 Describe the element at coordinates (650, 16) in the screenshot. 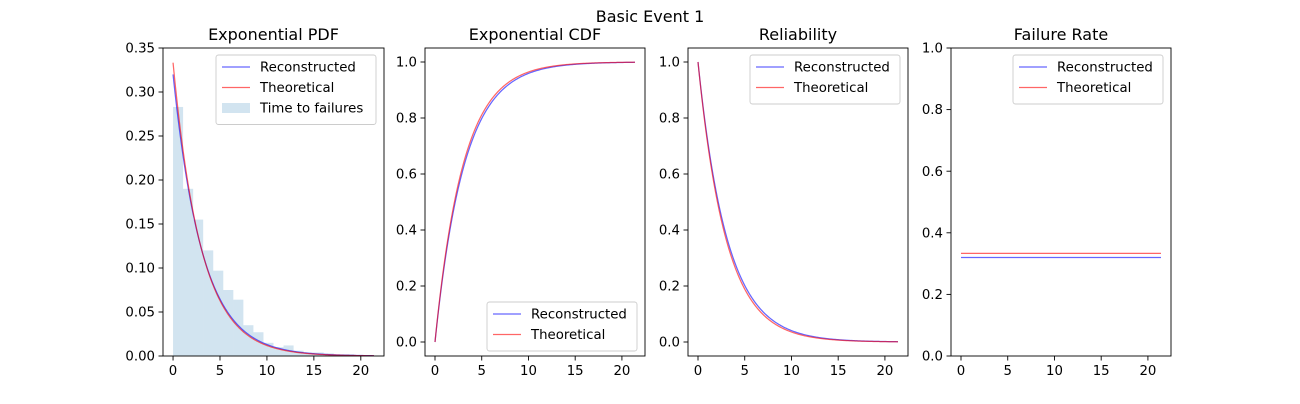

I see `figure-title: Basic Event 1` at that location.